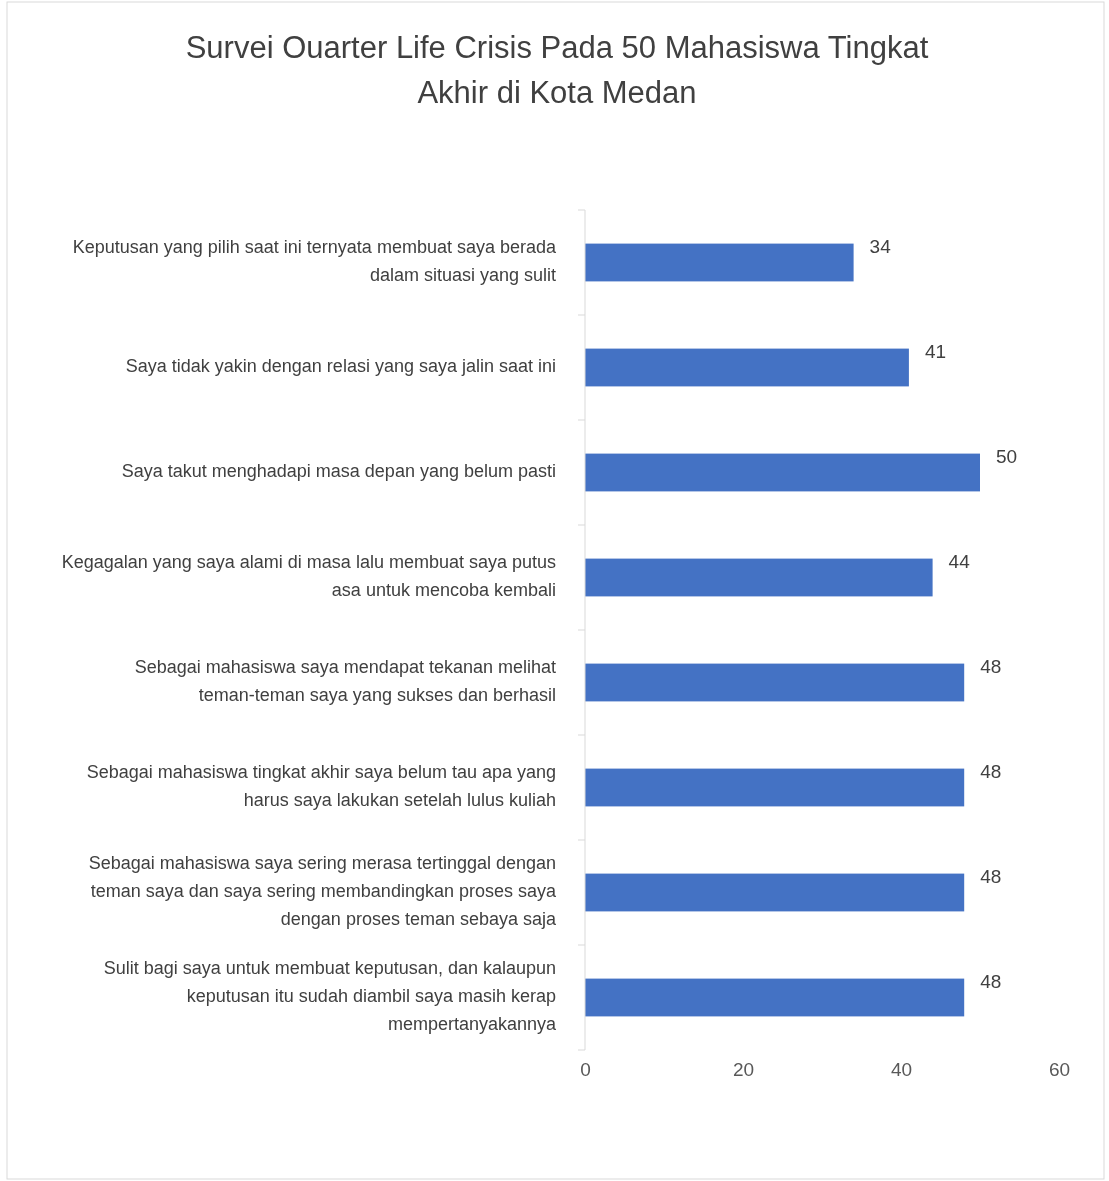  I want to click on y-tick-label: Keputusan yang pilih saat ini ternyata membuat saya berada dalam situasi yang sulit, so click(314, 261).